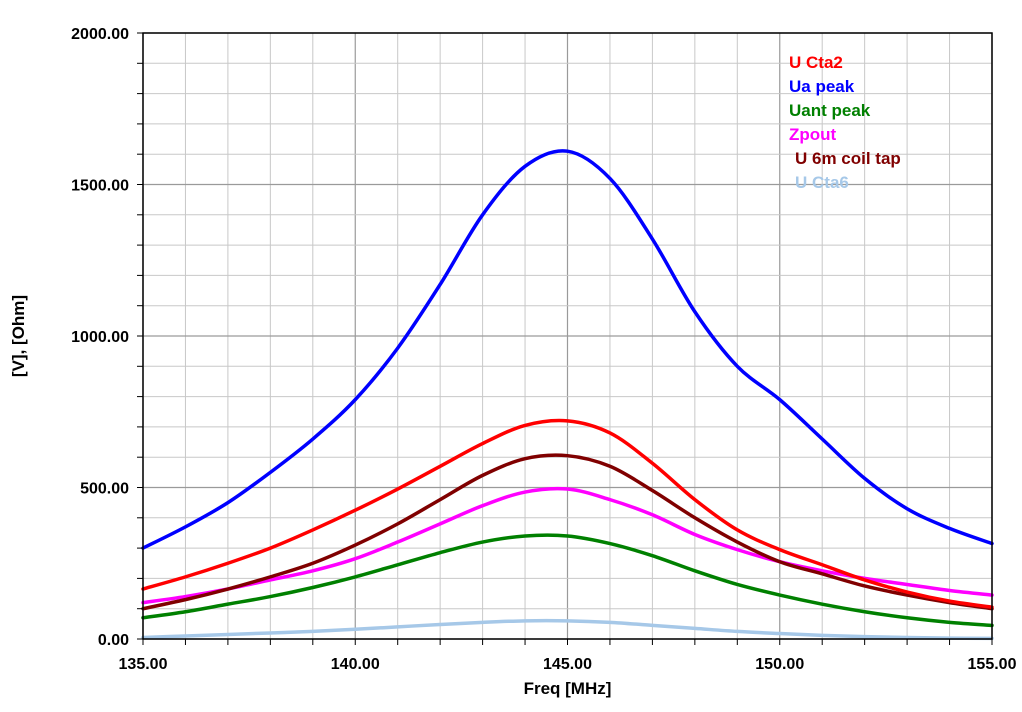 Image resolution: width=1022 pixels, height=712 pixels. I want to click on x-tick-label: 135.00, so click(143, 664).